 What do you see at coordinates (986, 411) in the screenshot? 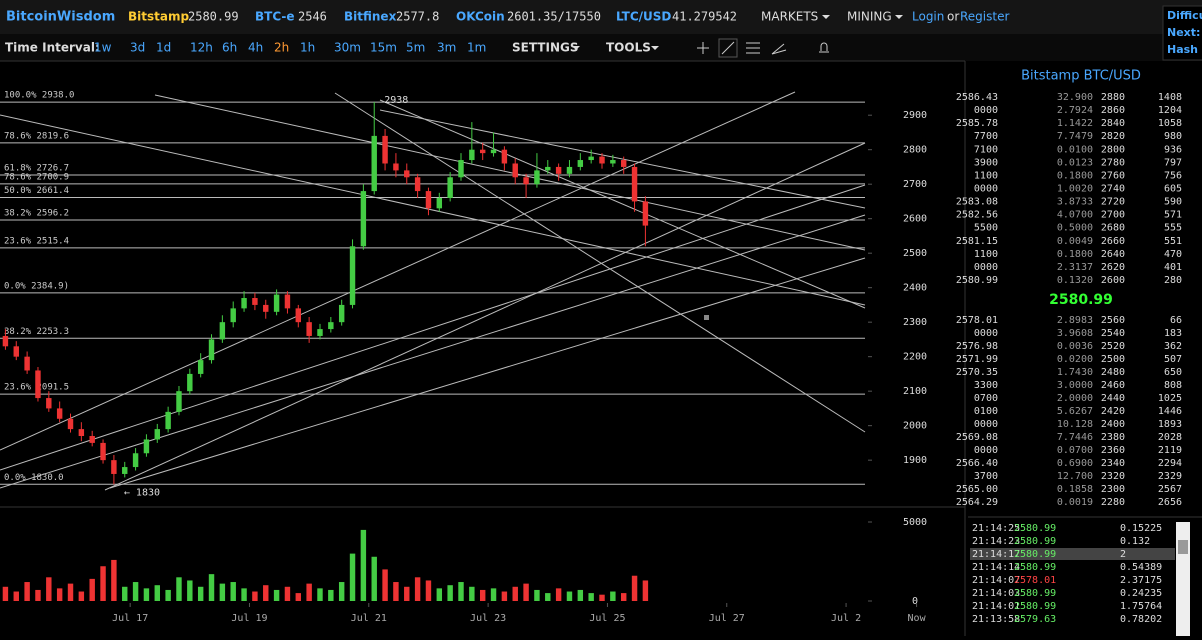
I see `book-cell: 0100` at bounding box center [986, 411].